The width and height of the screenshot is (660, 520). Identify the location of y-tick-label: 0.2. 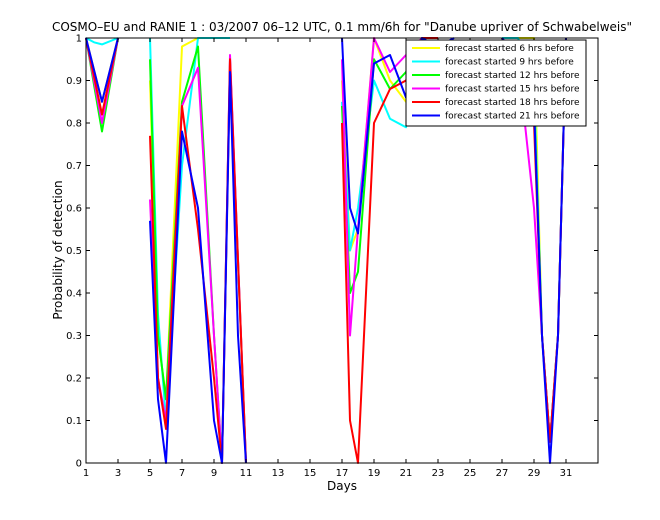
(74, 379).